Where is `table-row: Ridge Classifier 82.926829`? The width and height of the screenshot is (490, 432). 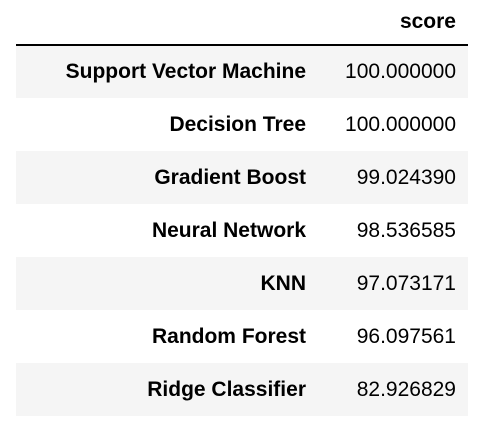 table-row: Ridge Classifier 82.926829 is located at coordinates (242, 389).